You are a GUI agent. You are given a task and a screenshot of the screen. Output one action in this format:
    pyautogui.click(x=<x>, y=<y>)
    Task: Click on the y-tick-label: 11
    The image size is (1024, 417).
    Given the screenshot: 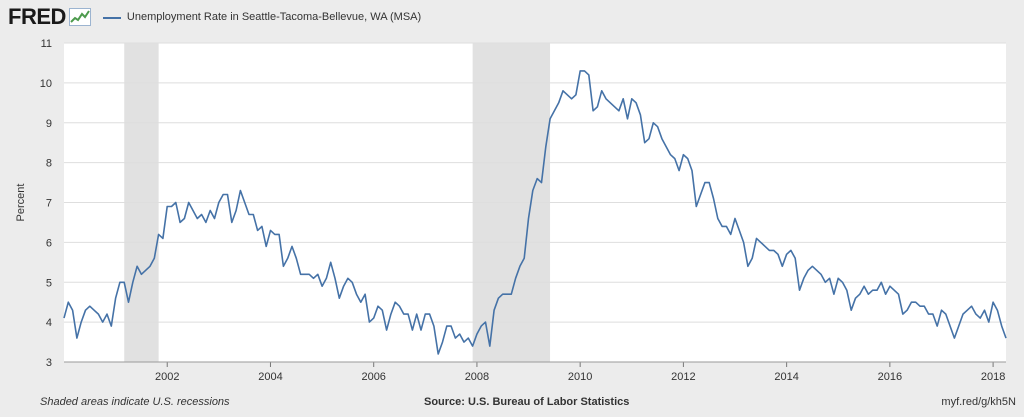 What is the action you would take?
    pyautogui.click(x=46, y=44)
    